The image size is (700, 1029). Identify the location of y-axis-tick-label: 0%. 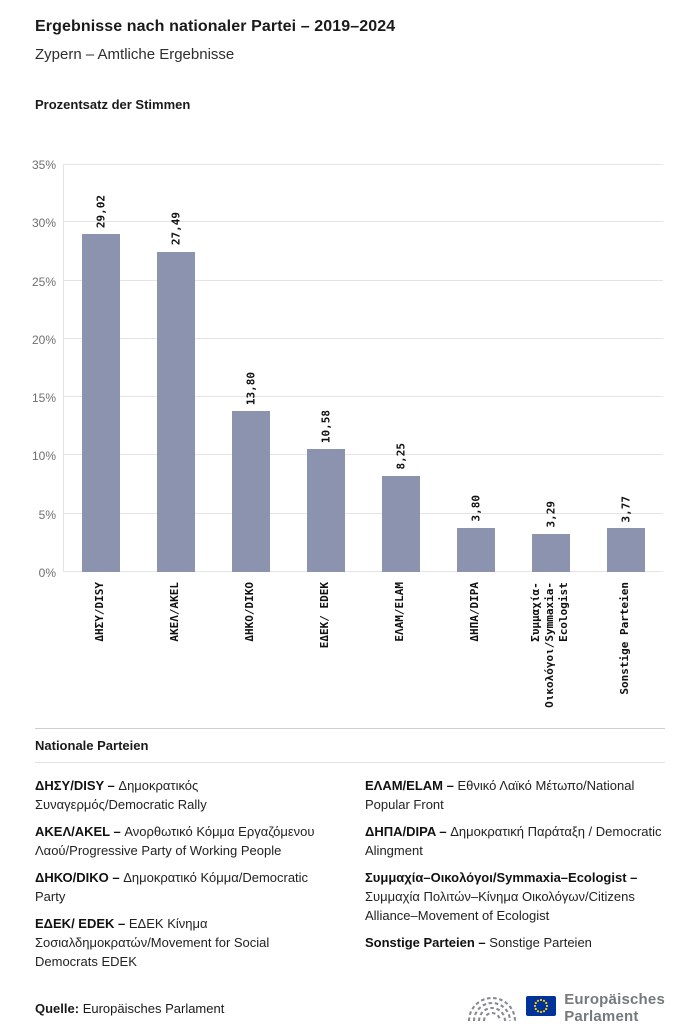
(47, 573).